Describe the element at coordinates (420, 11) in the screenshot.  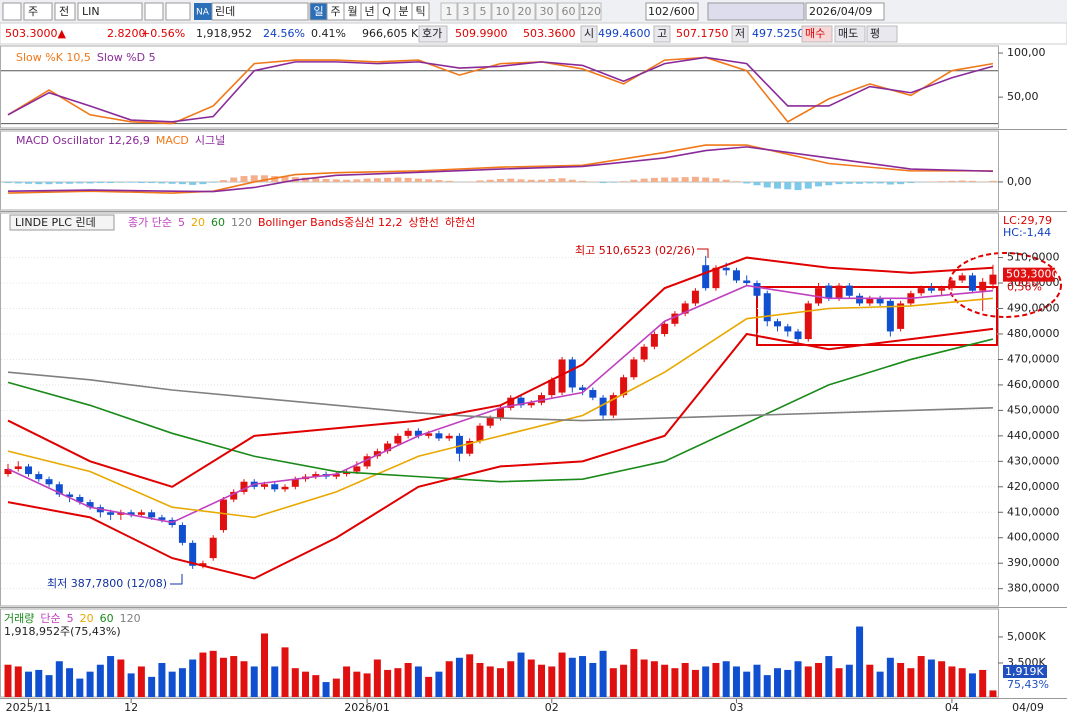
I see `period-button` at that location.